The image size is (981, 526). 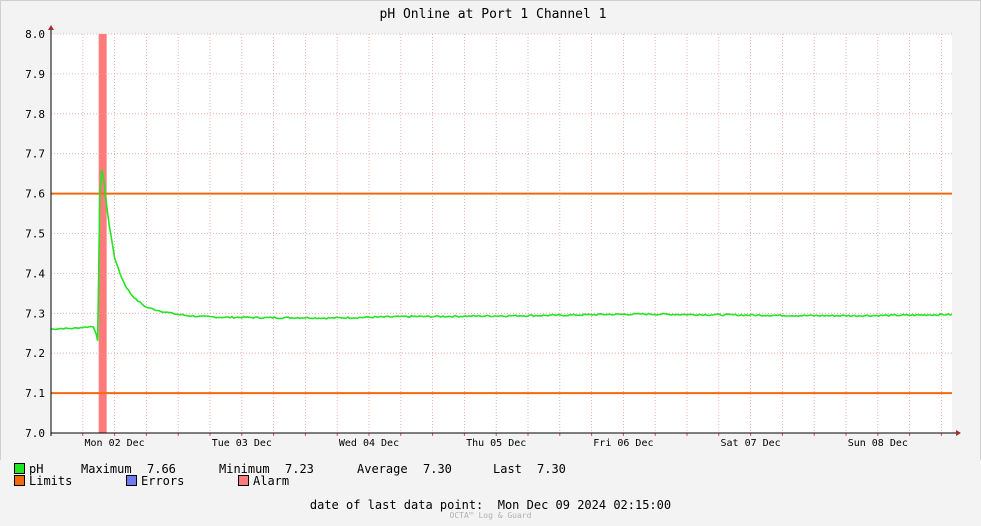 I want to click on legend-errors-label: Errors, so click(x=163, y=481).